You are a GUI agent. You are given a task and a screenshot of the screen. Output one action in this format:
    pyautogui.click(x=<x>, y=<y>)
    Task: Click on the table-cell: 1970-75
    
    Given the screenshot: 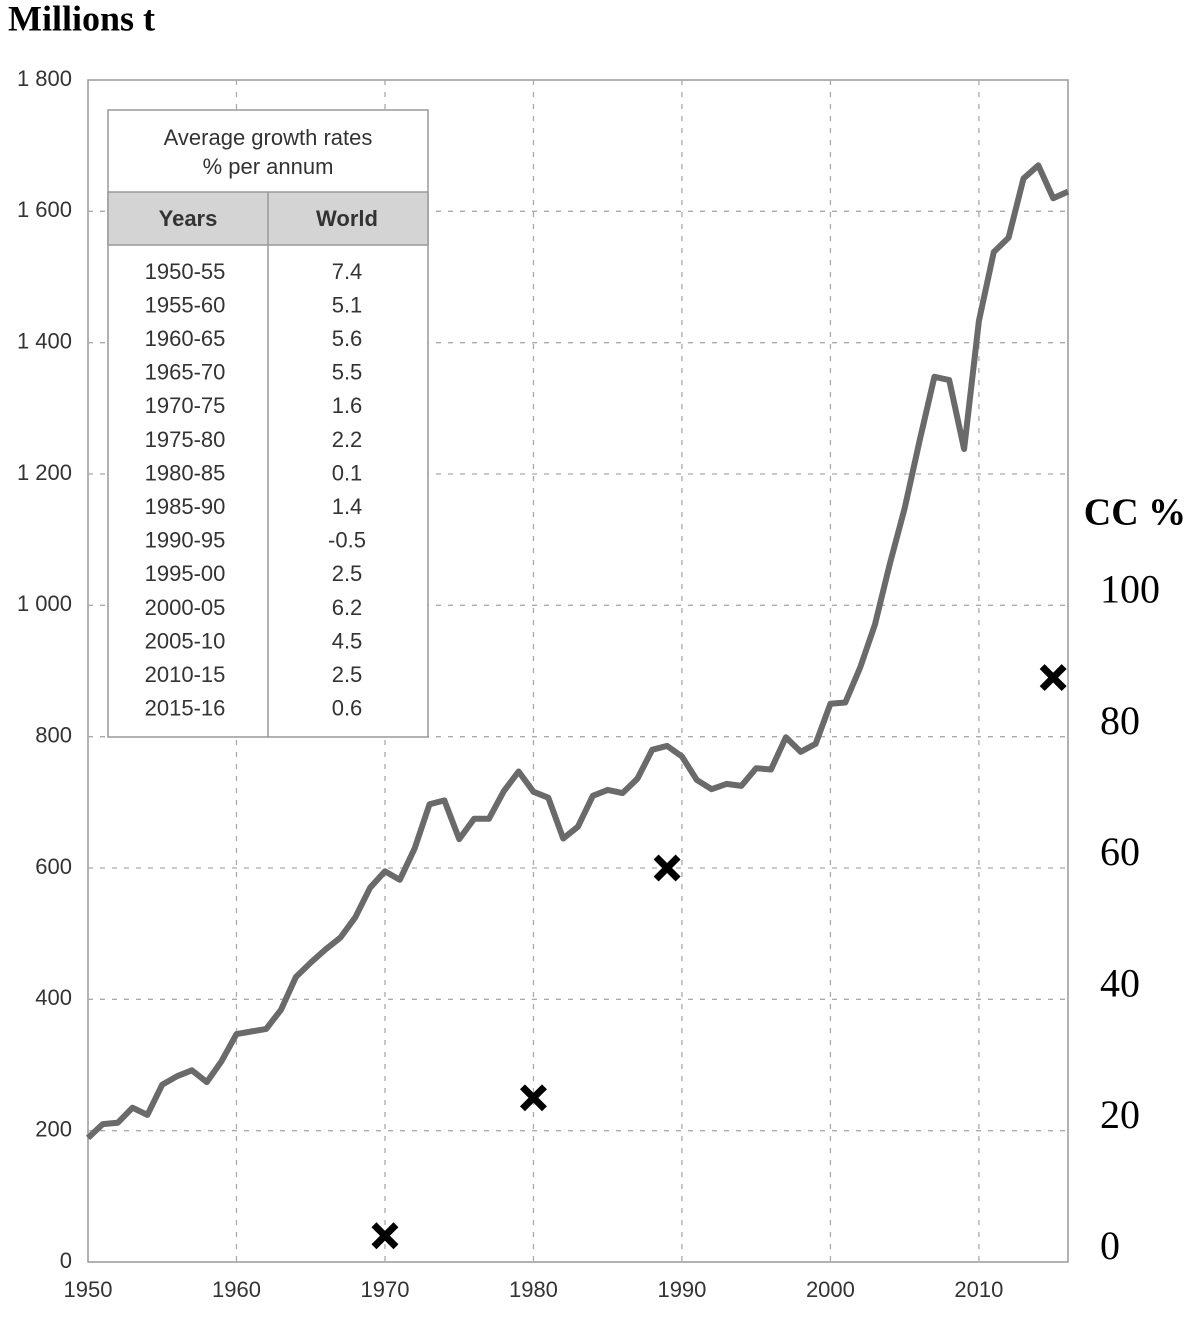 What is the action you would take?
    pyautogui.click(x=185, y=405)
    